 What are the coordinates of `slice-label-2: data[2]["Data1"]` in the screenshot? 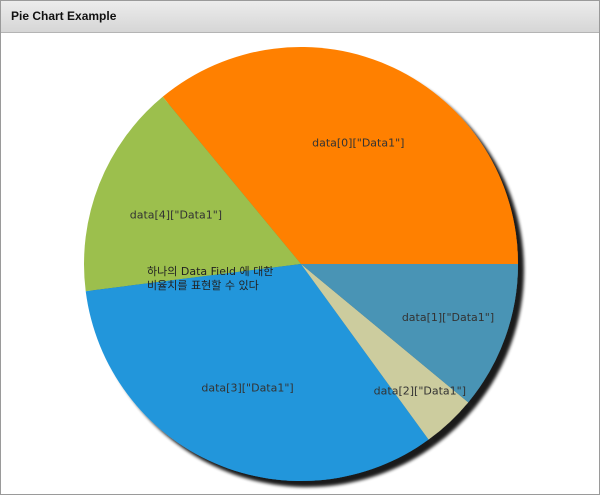 It's located at (420, 391).